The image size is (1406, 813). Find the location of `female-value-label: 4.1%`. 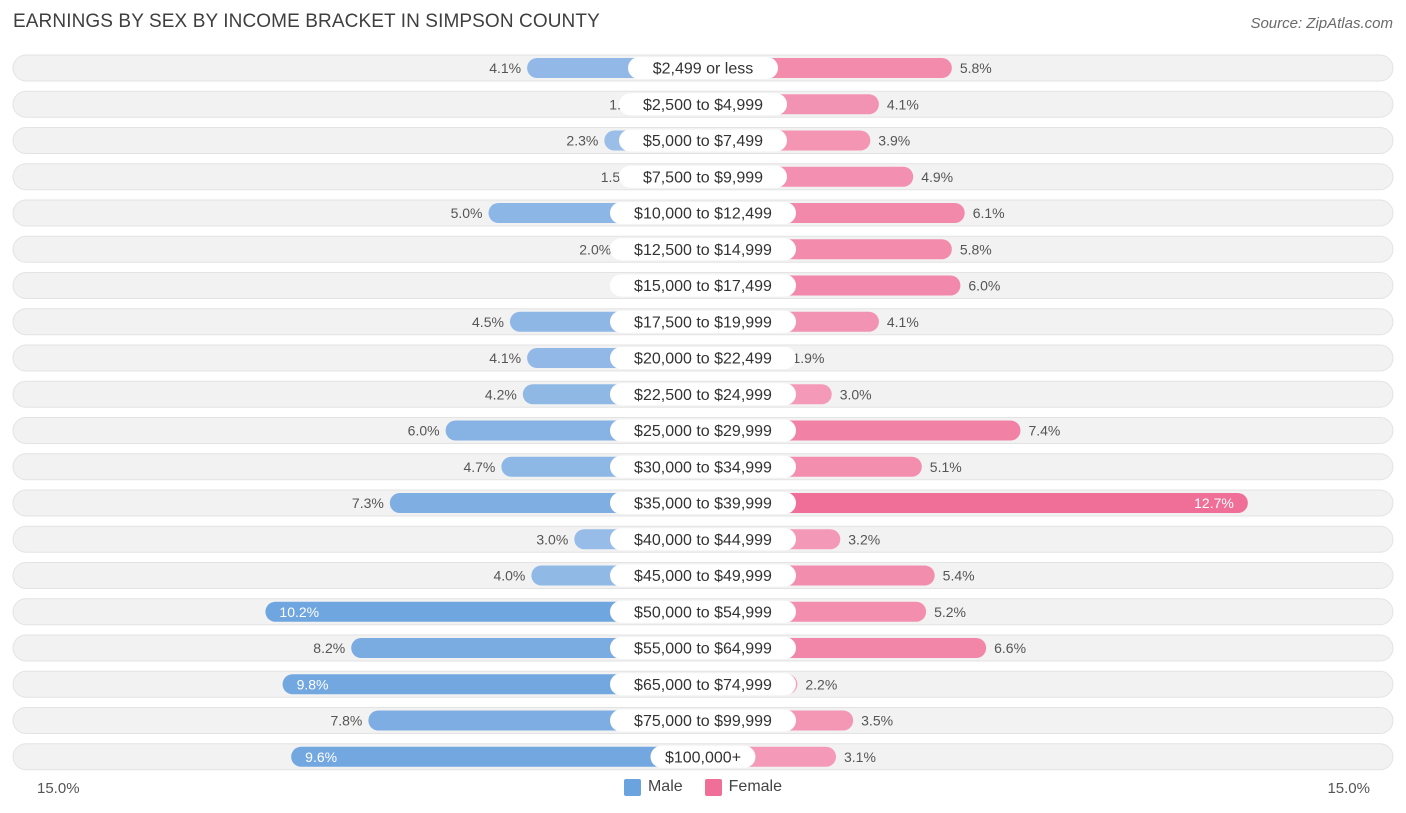

female-value-label: 4.1% is located at coordinates (903, 104).